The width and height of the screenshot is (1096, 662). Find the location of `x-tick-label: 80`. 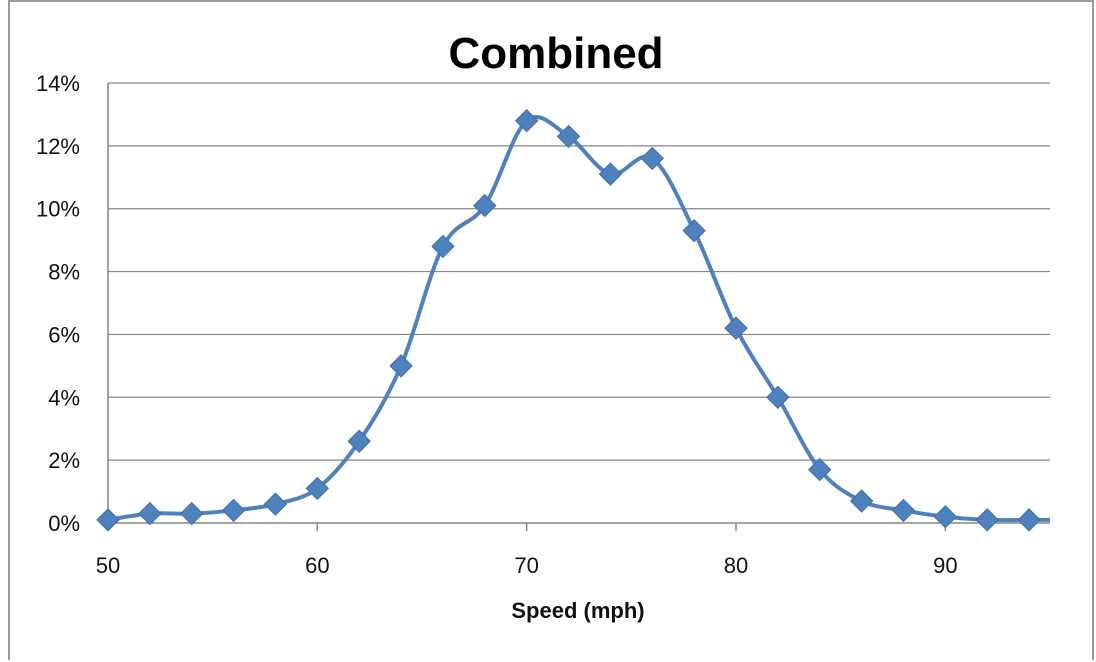

x-tick-label: 80 is located at coordinates (736, 565).